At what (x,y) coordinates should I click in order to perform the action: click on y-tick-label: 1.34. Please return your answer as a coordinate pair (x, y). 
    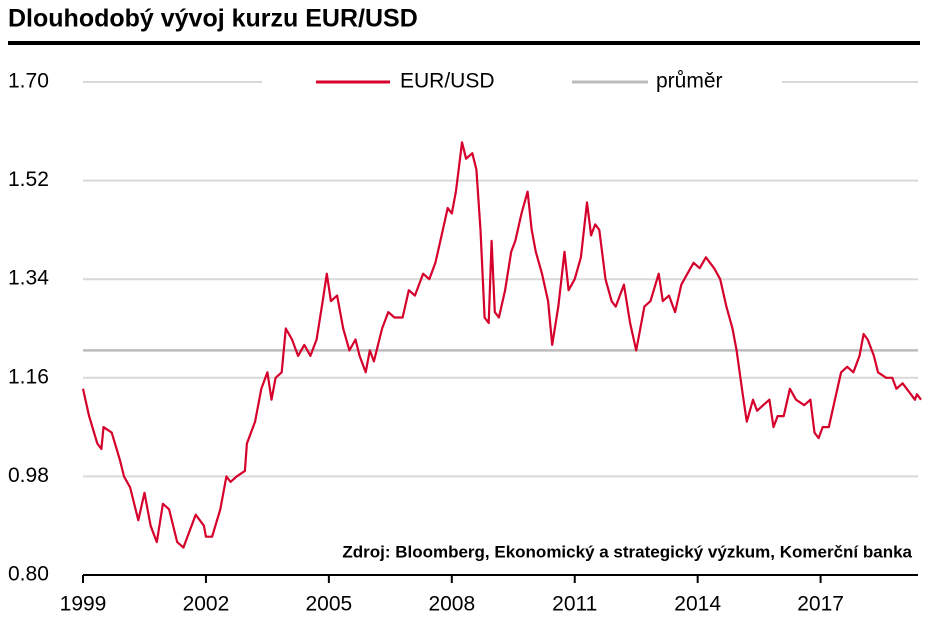
    Looking at the image, I should click on (28, 278).